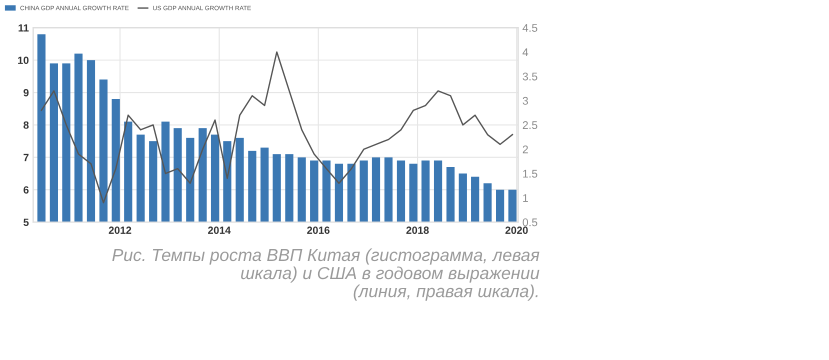 Image resolution: width=829 pixels, height=360 pixels. I want to click on y-tick-label: 5, so click(26, 222).